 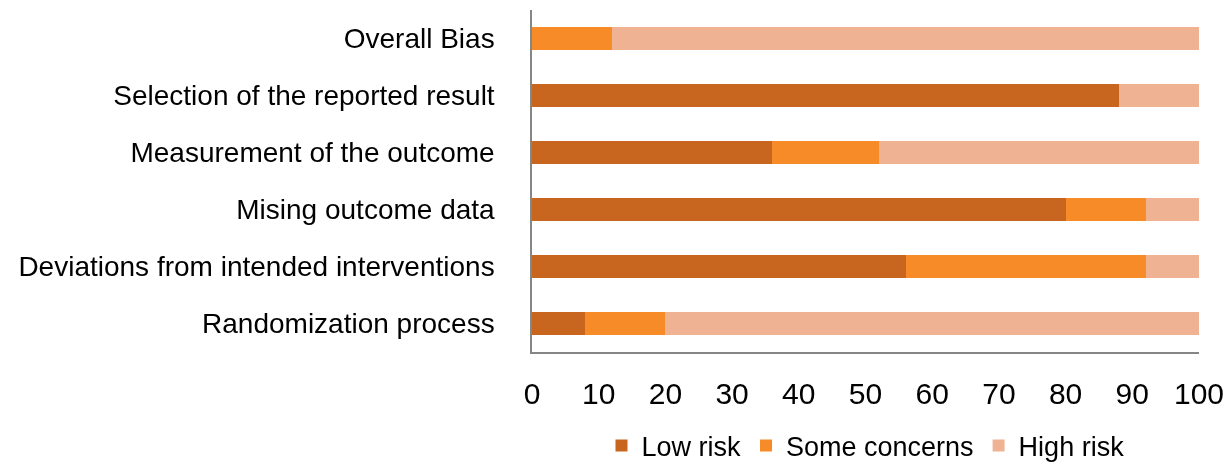 What do you see at coordinates (665, 393) in the screenshot?
I see `x-tick-label: 20` at bounding box center [665, 393].